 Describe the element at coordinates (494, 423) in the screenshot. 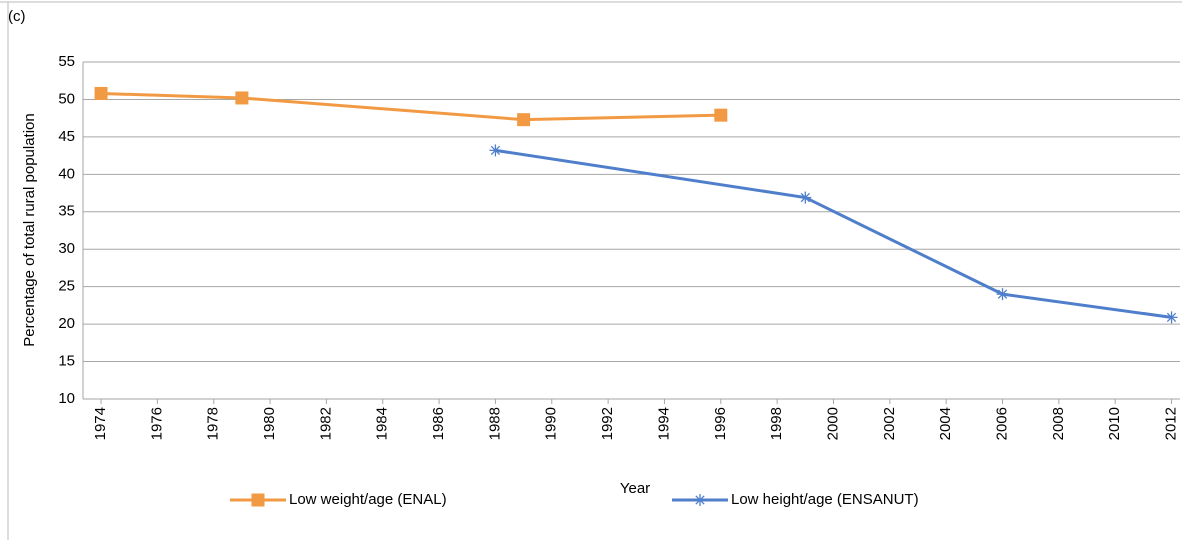

I see `x-tick-label: 1988` at that location.